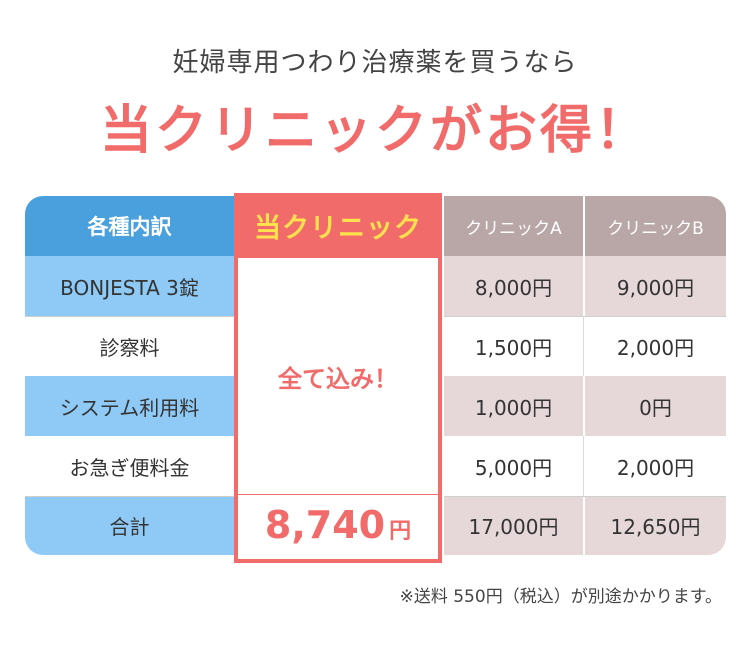 The height and width of the screenshot is (663, 750). What do you see at coordinates (514, 346) in the screenshot?
I see `clinic-a-consultation-price: 1,500円` at bounding box center [514, 346].